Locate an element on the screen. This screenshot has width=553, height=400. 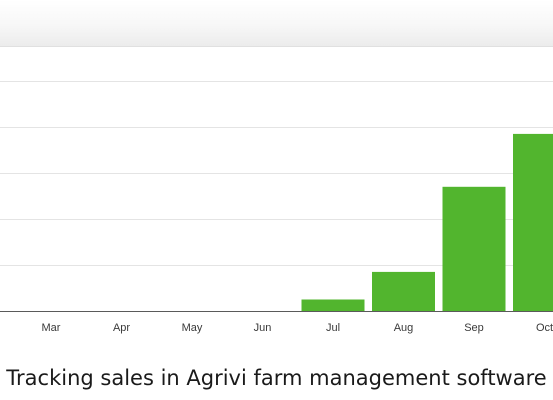
x-tick-labels: Mar Apr May Jun Jul Aug Sep Oct is located at coordinates (297, 328).